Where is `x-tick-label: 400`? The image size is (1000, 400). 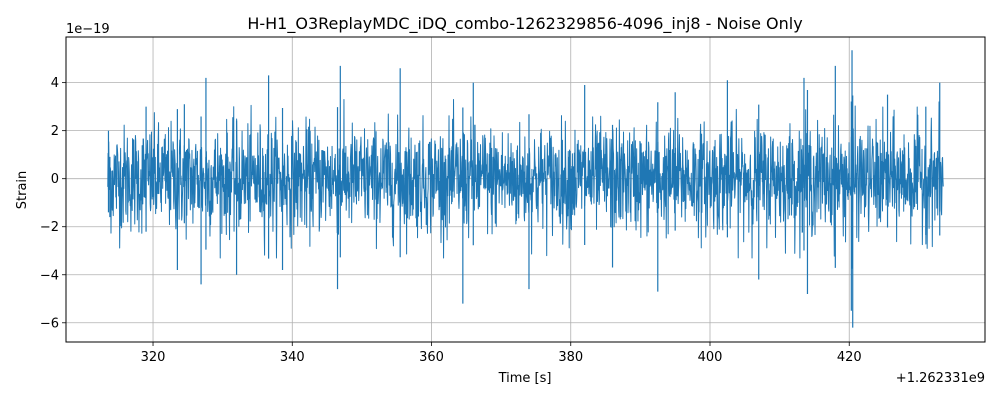
x-tick-label: 400 is located at coordinates (710, 357).